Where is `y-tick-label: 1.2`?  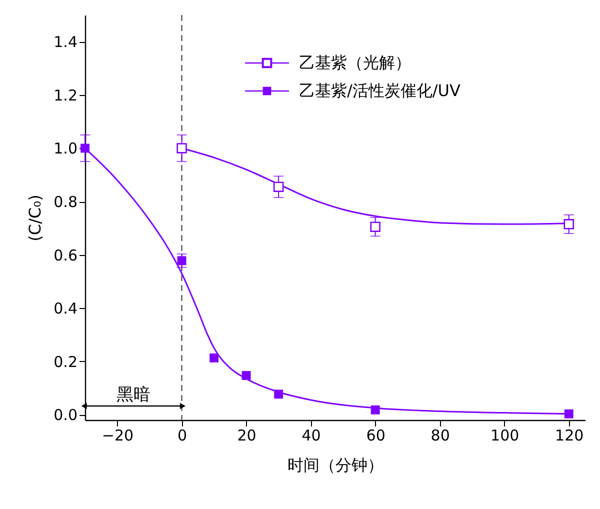 y-tick-label: 1.2 is located at coordinates (66, 95).